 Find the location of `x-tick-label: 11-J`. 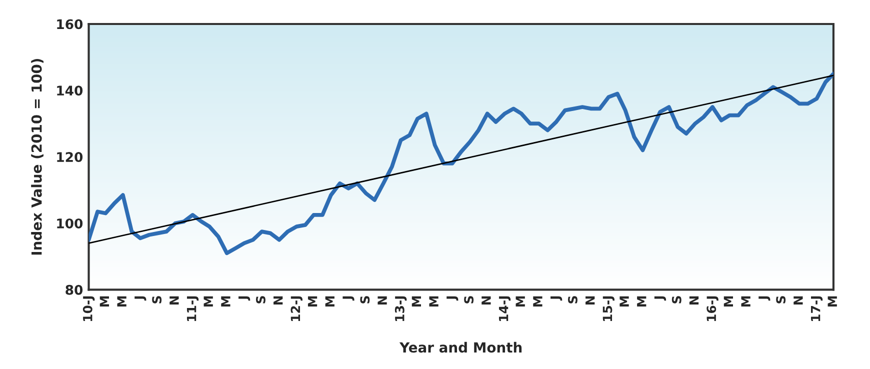

x-tick-label: 11-J is located at coordinates (192, 309).